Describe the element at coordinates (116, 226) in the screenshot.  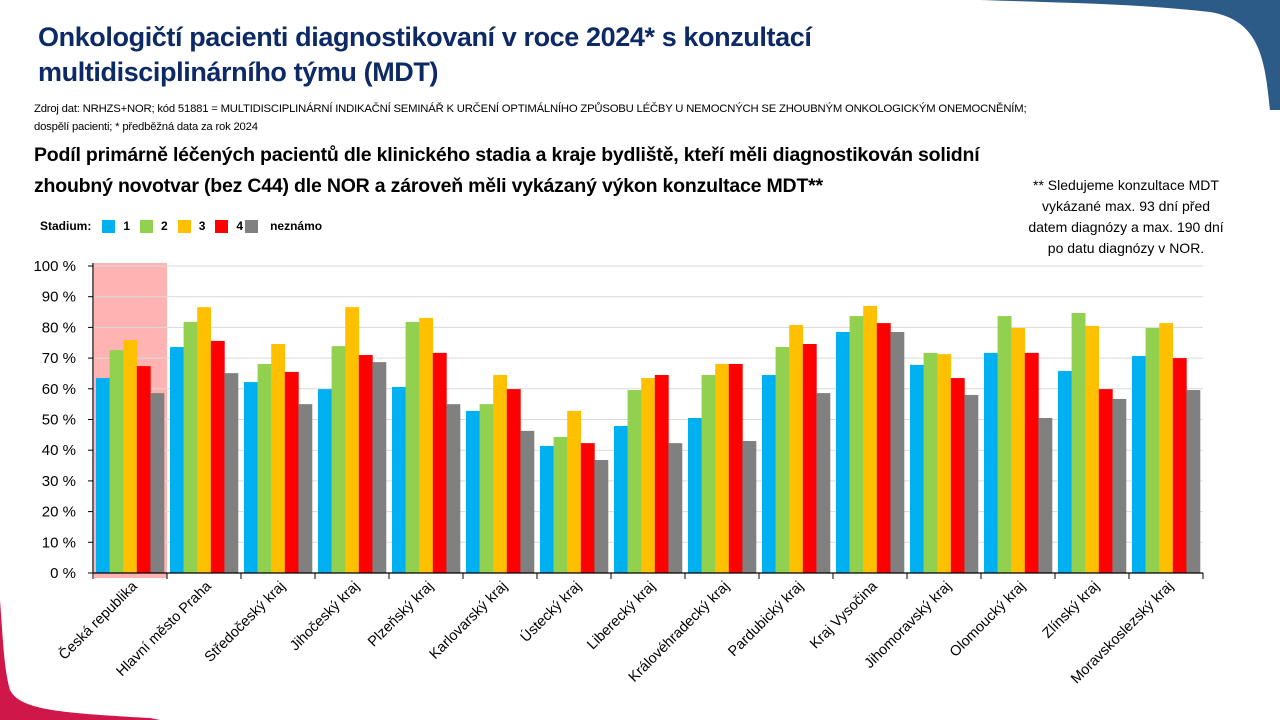
I see `legend-item-stage-1: 1` at that location.